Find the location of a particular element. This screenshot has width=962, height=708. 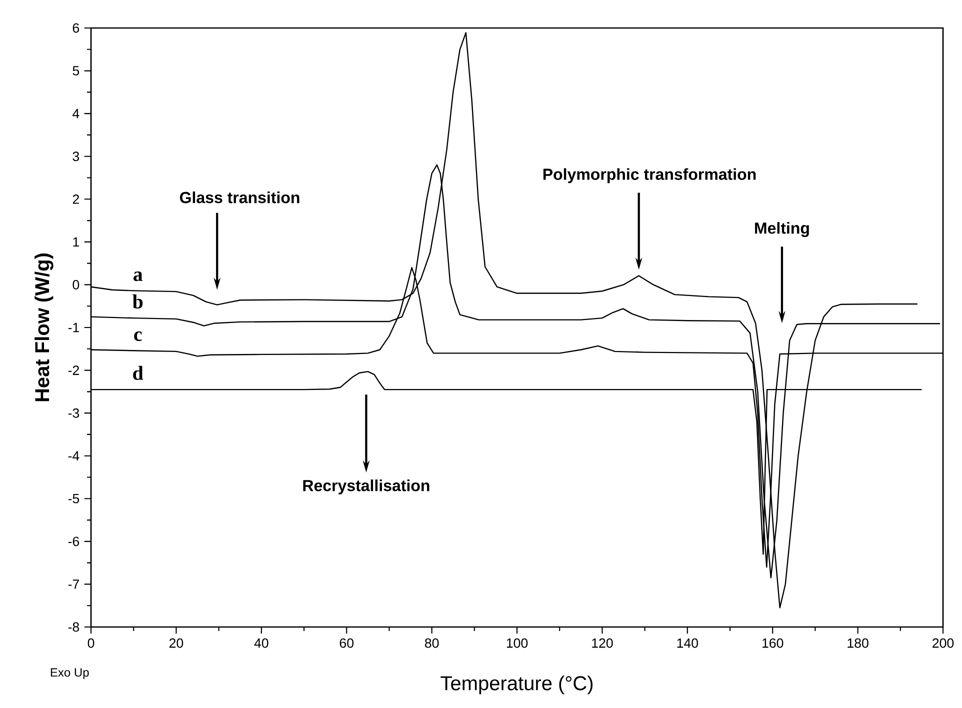

x-tick-label: 160 is located at coordinates (773, 643).